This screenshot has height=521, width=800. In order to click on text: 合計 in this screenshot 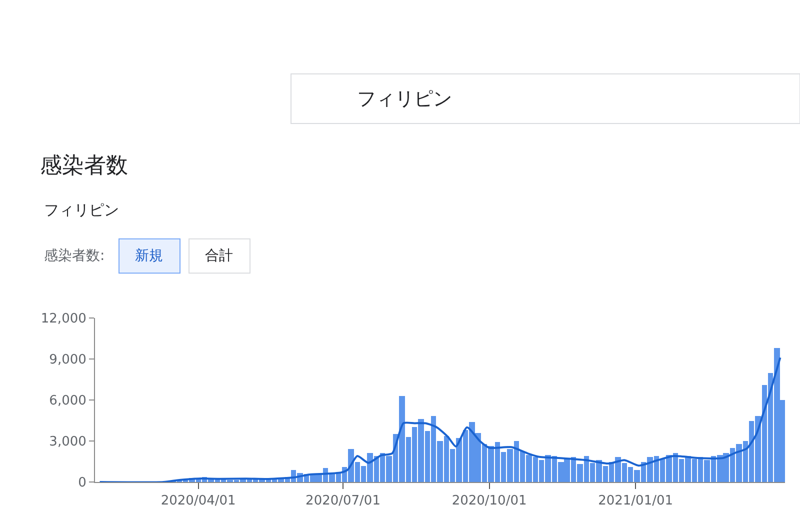, I will do `click(219, 256)`.